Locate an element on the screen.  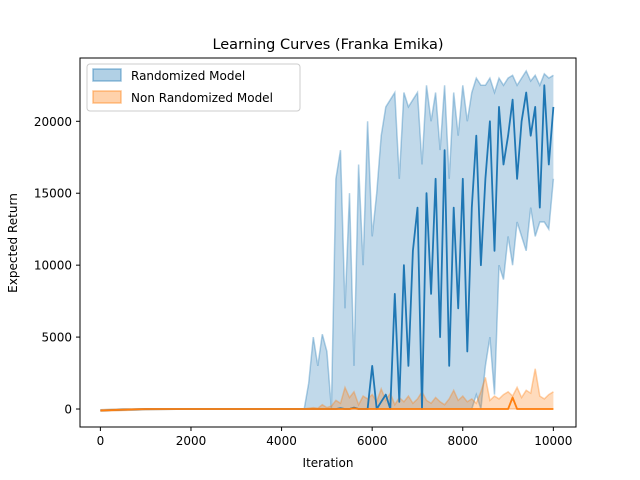
legend-label-randomized: Randomized Model is located at coordinates (188, 76).